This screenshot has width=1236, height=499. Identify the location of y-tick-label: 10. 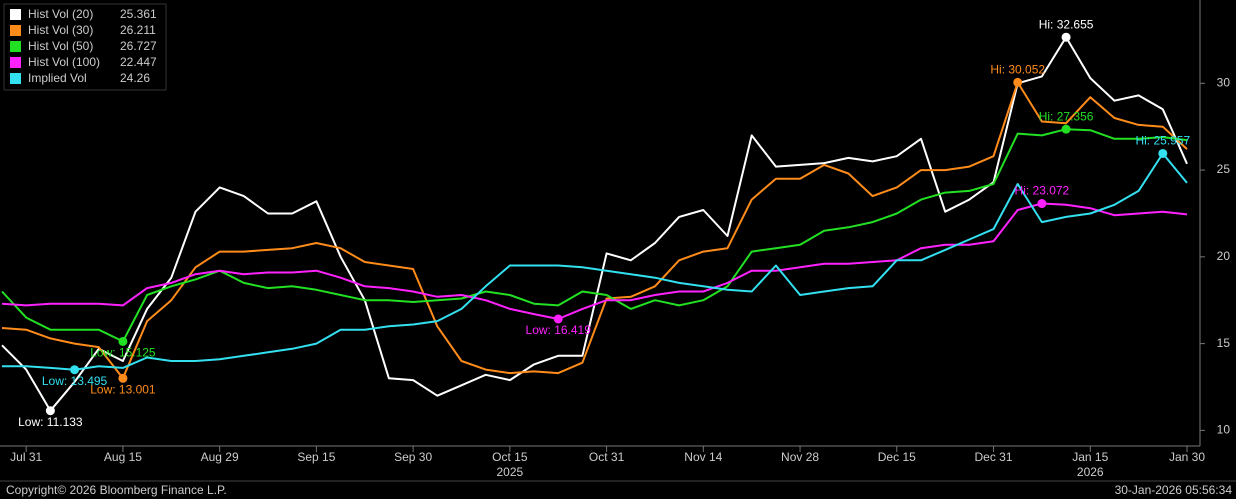
(1224, 430).